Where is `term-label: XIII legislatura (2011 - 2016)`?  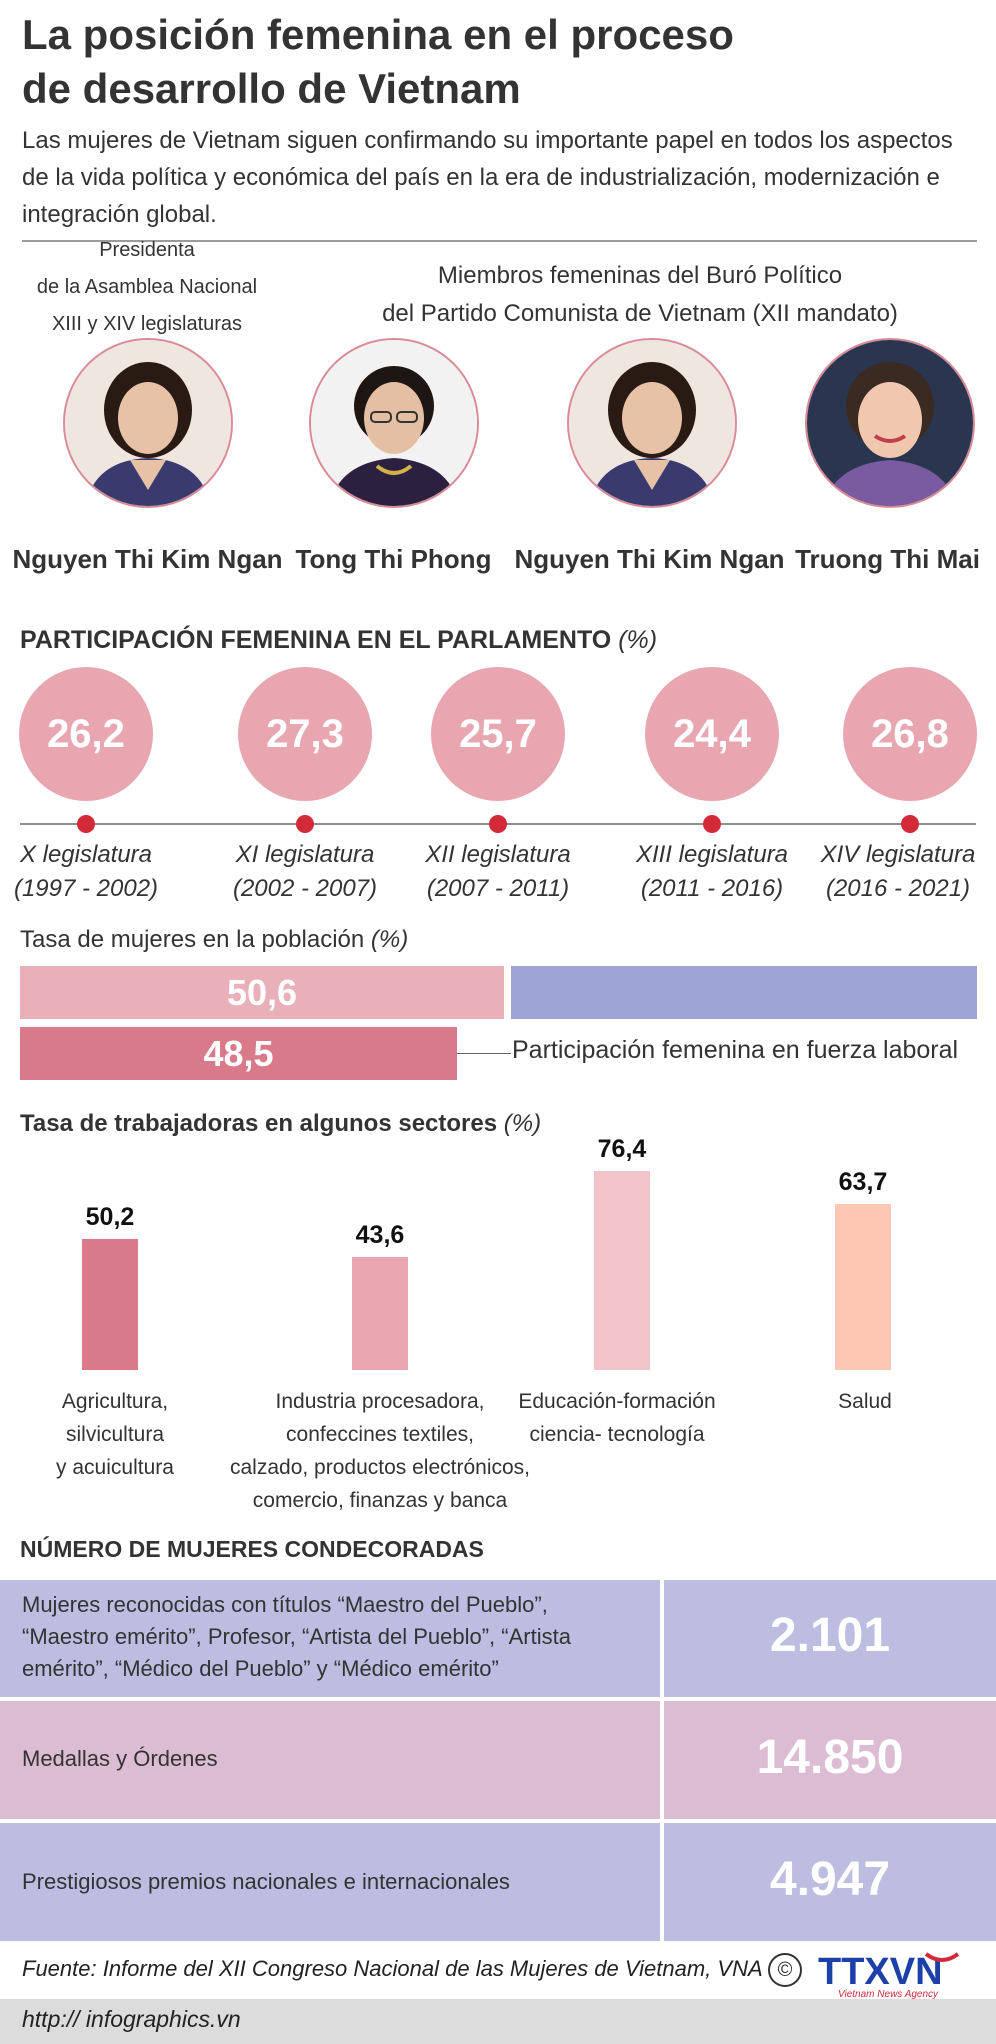
term-label: XIII legislatura (2011 - 2016) is located at coordinates (712, 872).